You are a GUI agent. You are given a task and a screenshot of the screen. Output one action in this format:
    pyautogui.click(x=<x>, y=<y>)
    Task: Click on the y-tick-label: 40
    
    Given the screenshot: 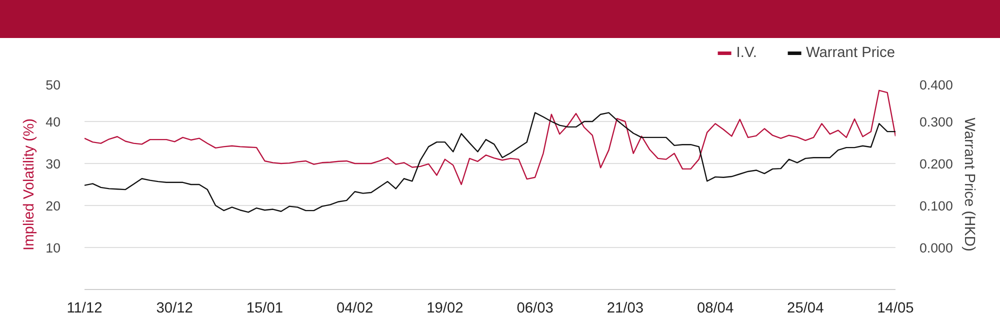 What is the action you would take?
    pyautogui.click(x=53, y=122)
    